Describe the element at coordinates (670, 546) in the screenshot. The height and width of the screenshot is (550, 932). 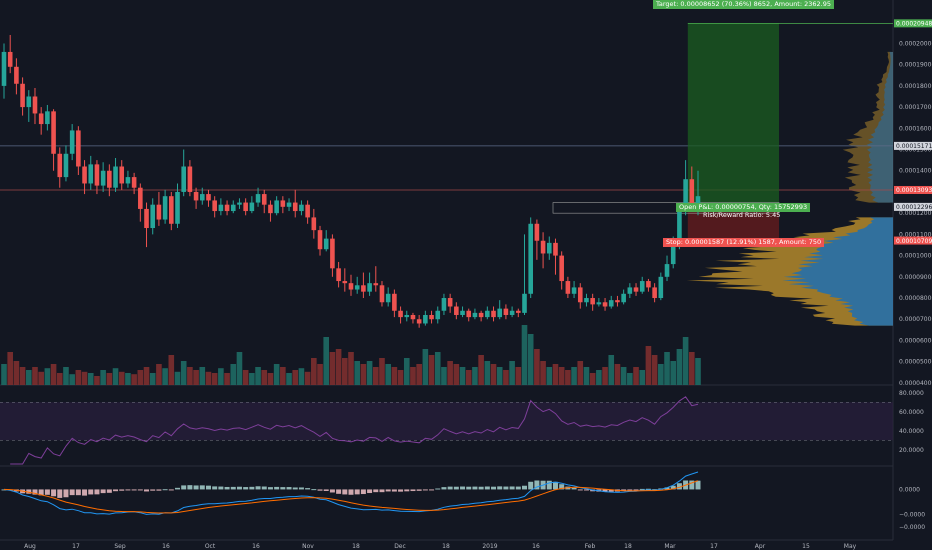
I see `time-tick-label: Mar` at that location.